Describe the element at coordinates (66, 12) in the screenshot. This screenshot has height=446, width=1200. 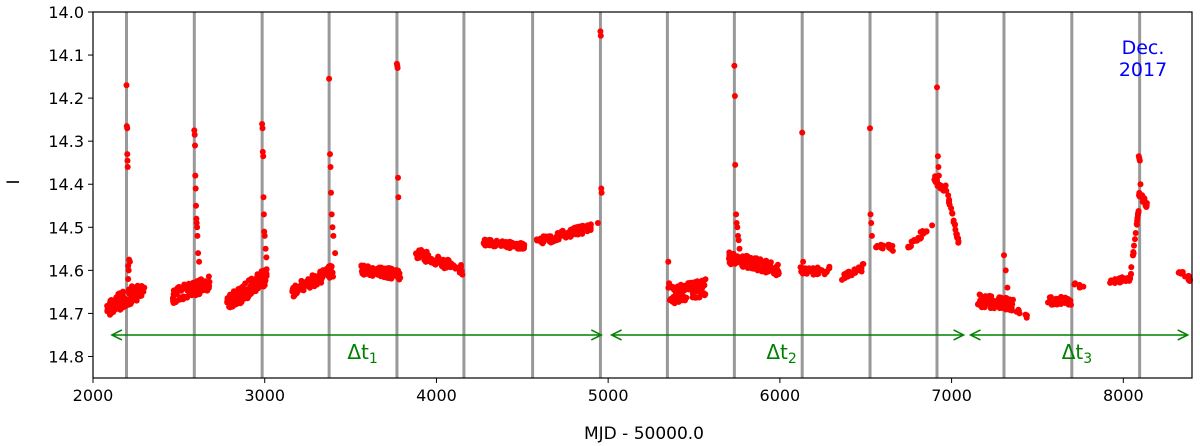
I see `y-tick-label: 14.0` at that location.